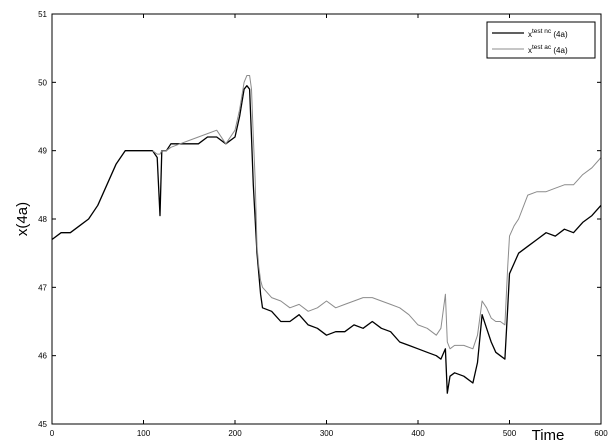 The image size is (610, 443). What do you see at coordinates (418, 433) in the screenshot?
I see `x-tick-label: 400` at bounding box center [418, 433].